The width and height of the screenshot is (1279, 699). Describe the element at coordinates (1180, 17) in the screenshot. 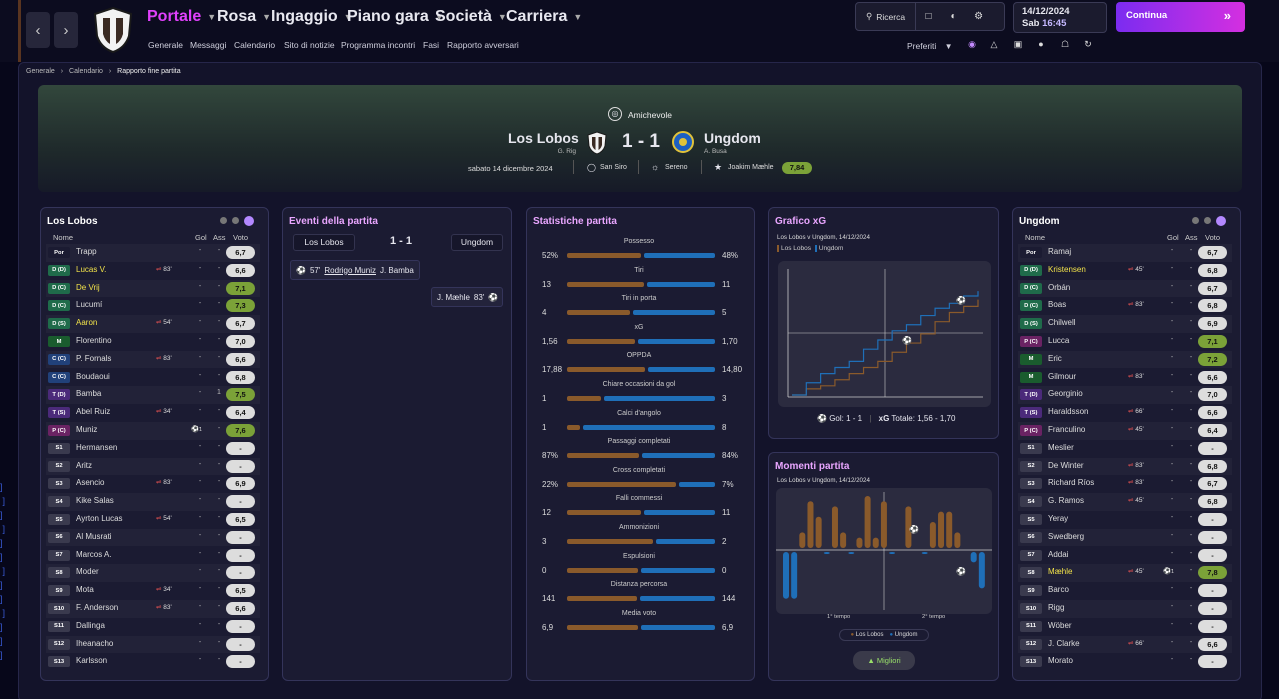

I see `continue-button: Continua»` at that location.